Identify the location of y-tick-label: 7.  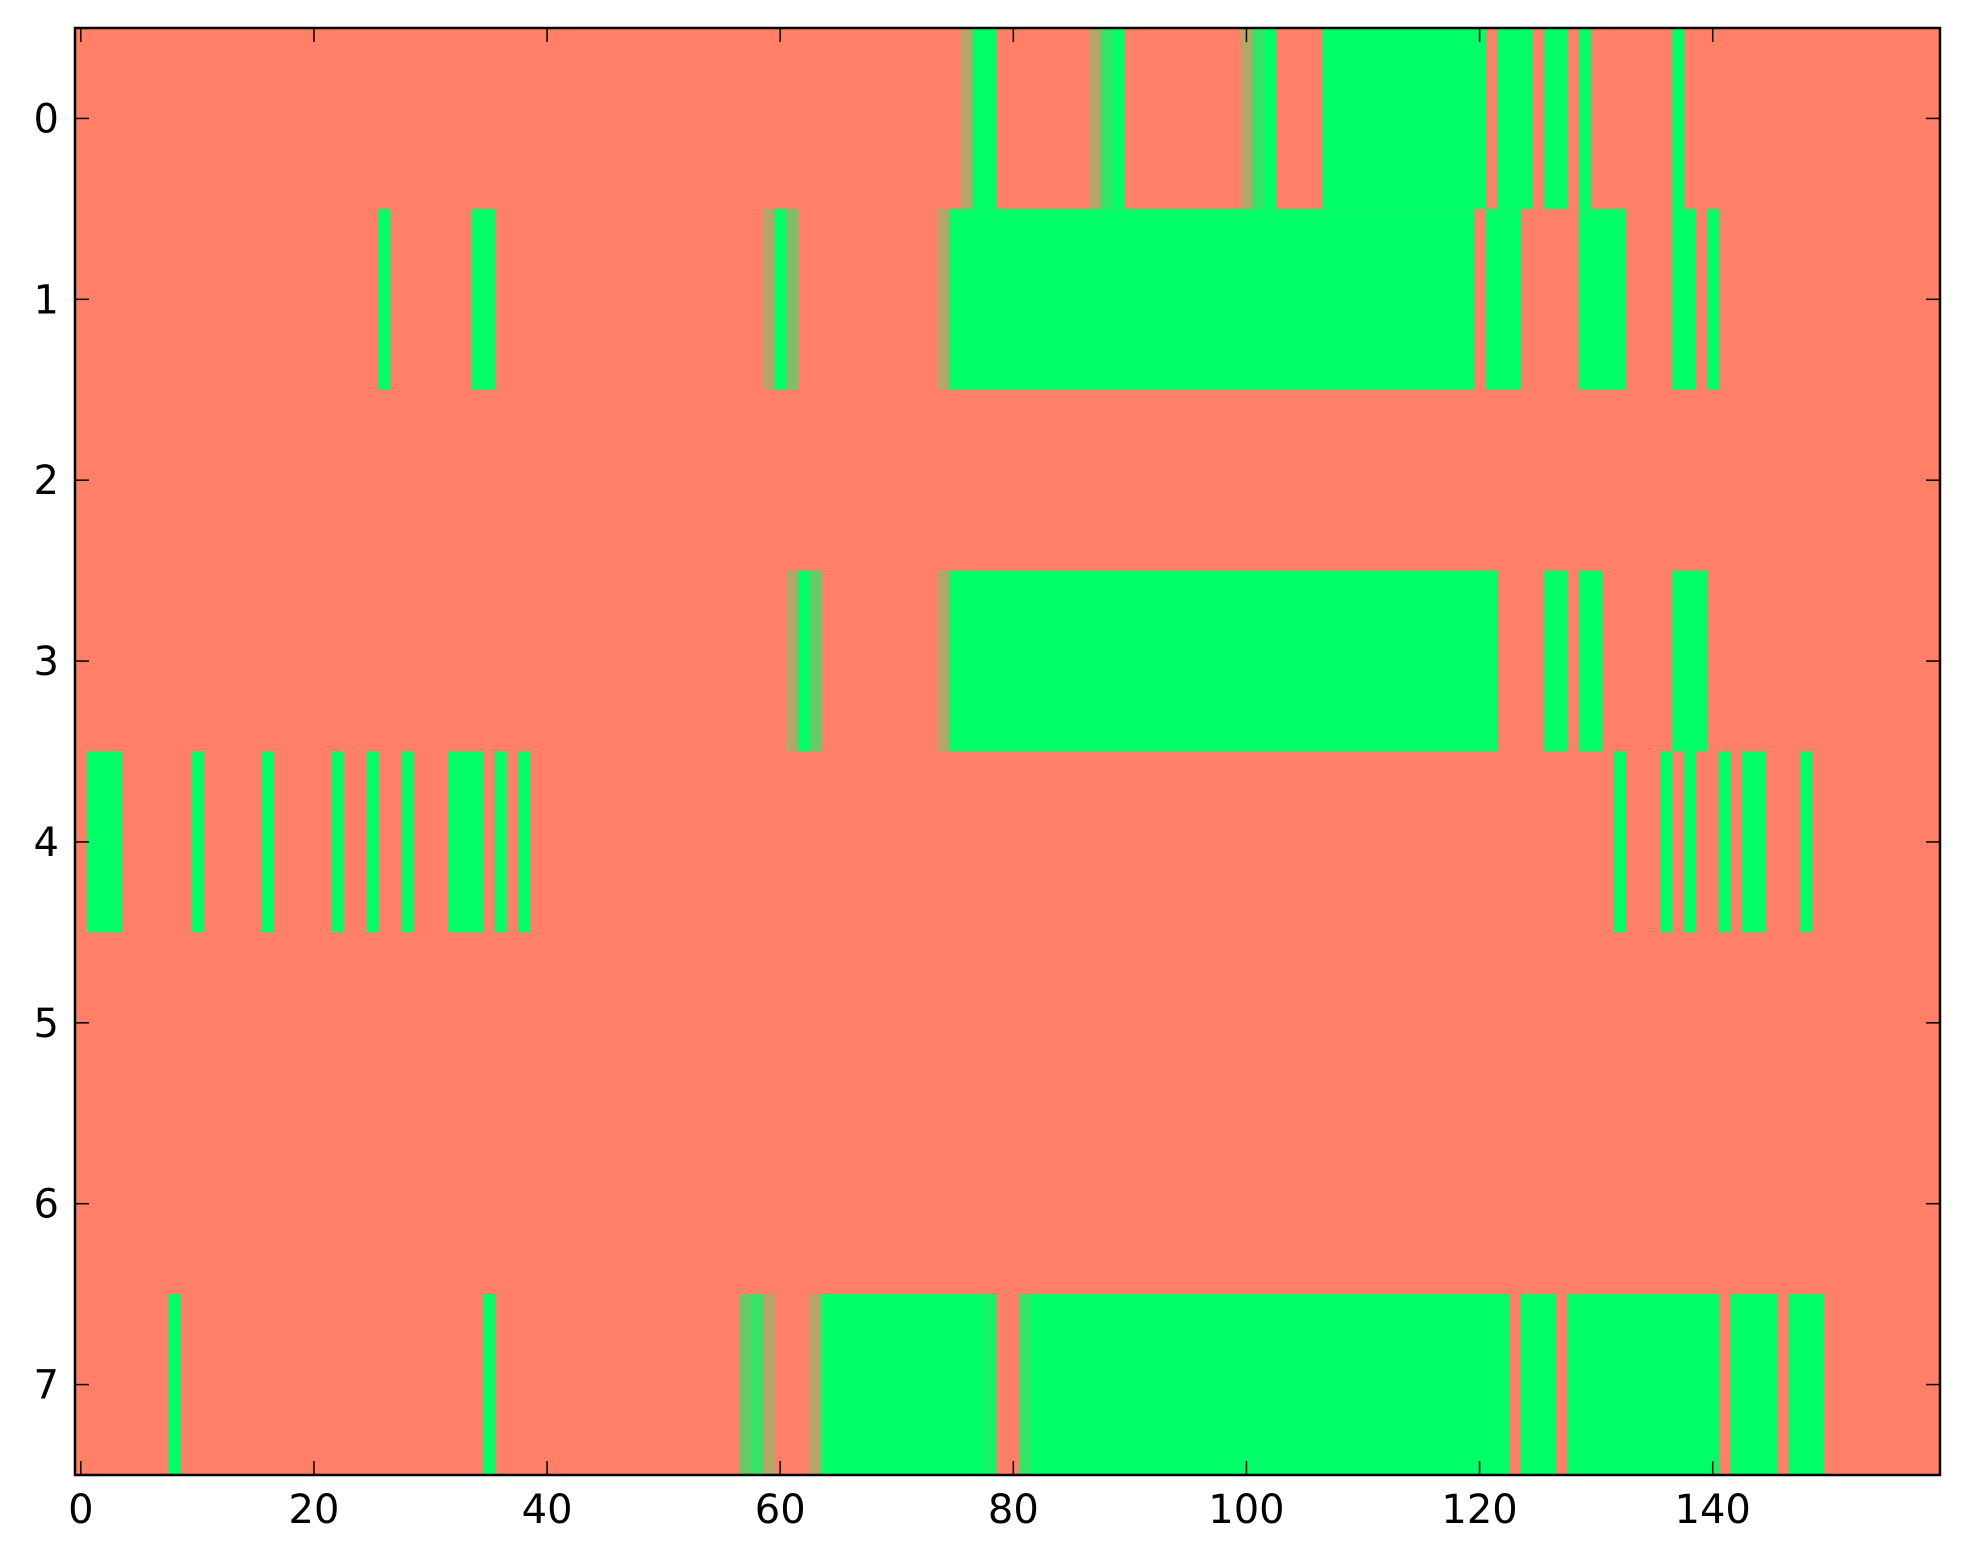
(46, 1386).